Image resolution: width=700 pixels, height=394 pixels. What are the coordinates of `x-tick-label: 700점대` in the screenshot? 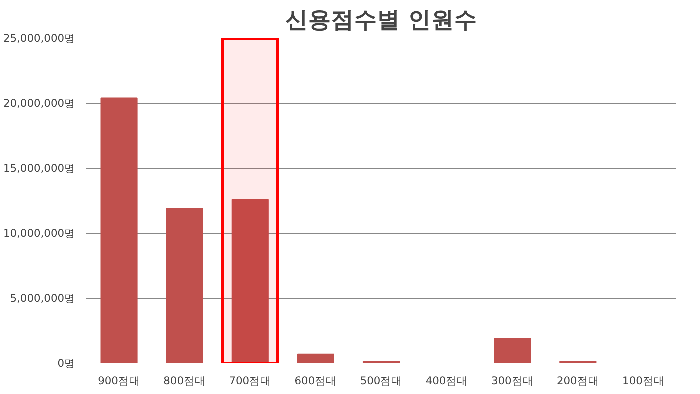 It's located at (250, 381).